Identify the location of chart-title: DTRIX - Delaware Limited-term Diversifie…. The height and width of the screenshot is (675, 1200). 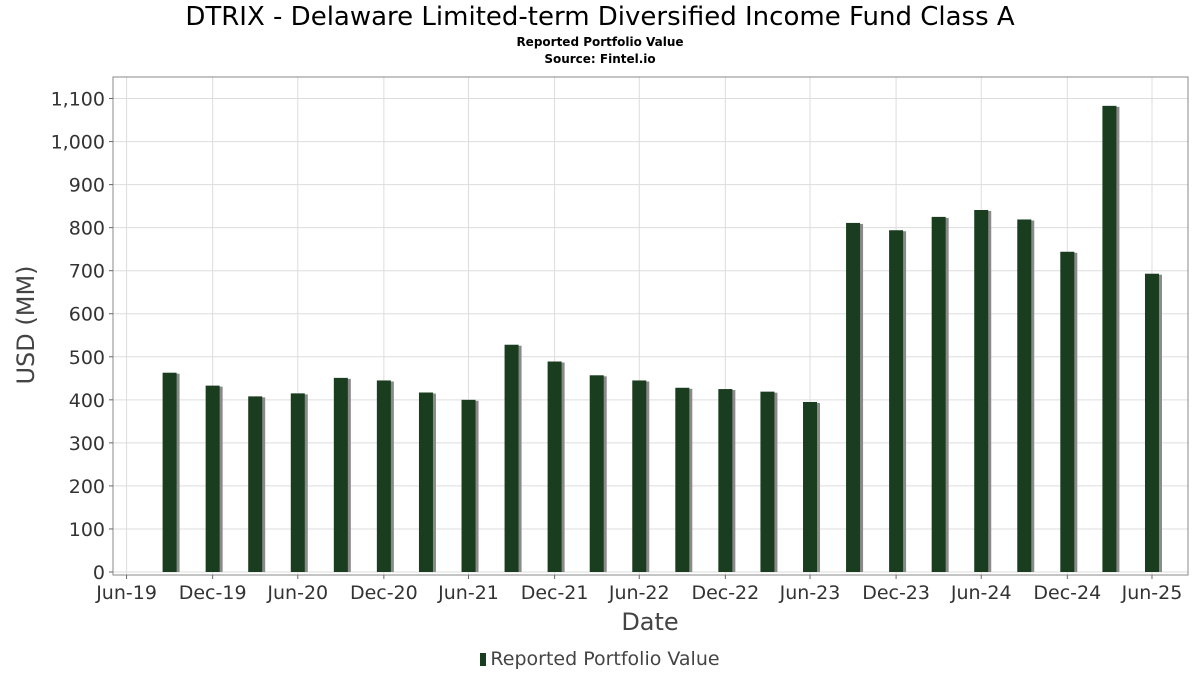
(600, 17).